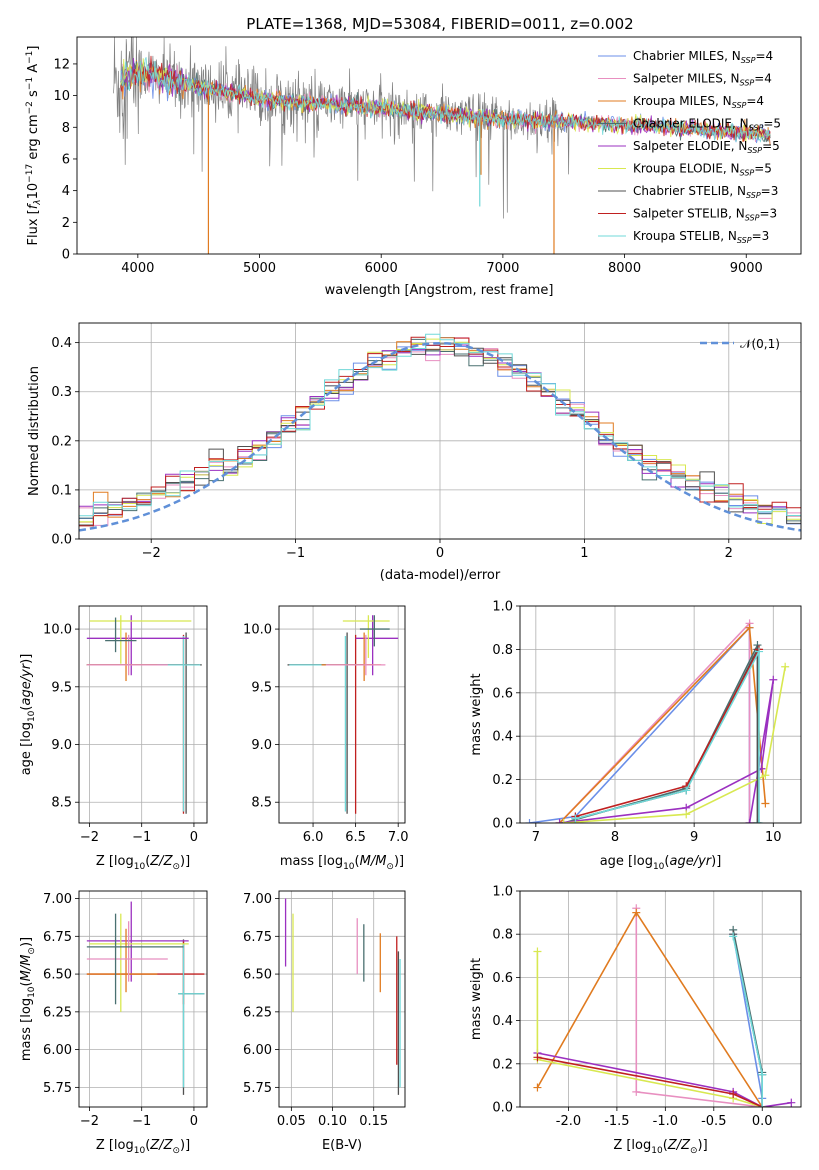 This screenshot has width=819, height=1170. What do you see at coordinates (33, 205) in the screenshot?
I see `label-part: f` at bounding box center [33, 205].